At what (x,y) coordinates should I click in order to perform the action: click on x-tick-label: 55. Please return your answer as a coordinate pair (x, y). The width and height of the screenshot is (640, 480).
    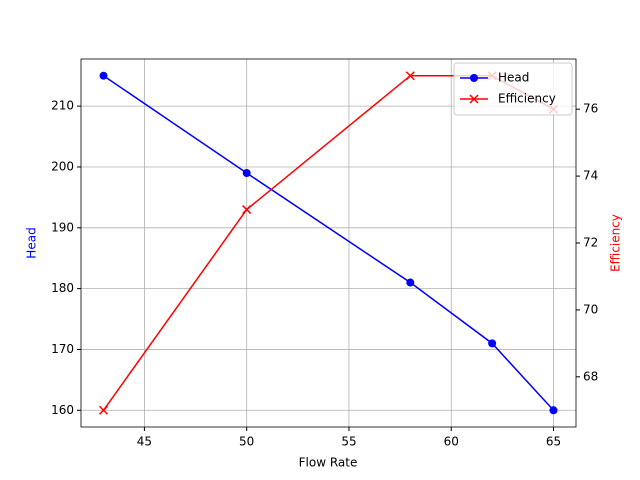
    Looking at the image, I should click on (348, 442).